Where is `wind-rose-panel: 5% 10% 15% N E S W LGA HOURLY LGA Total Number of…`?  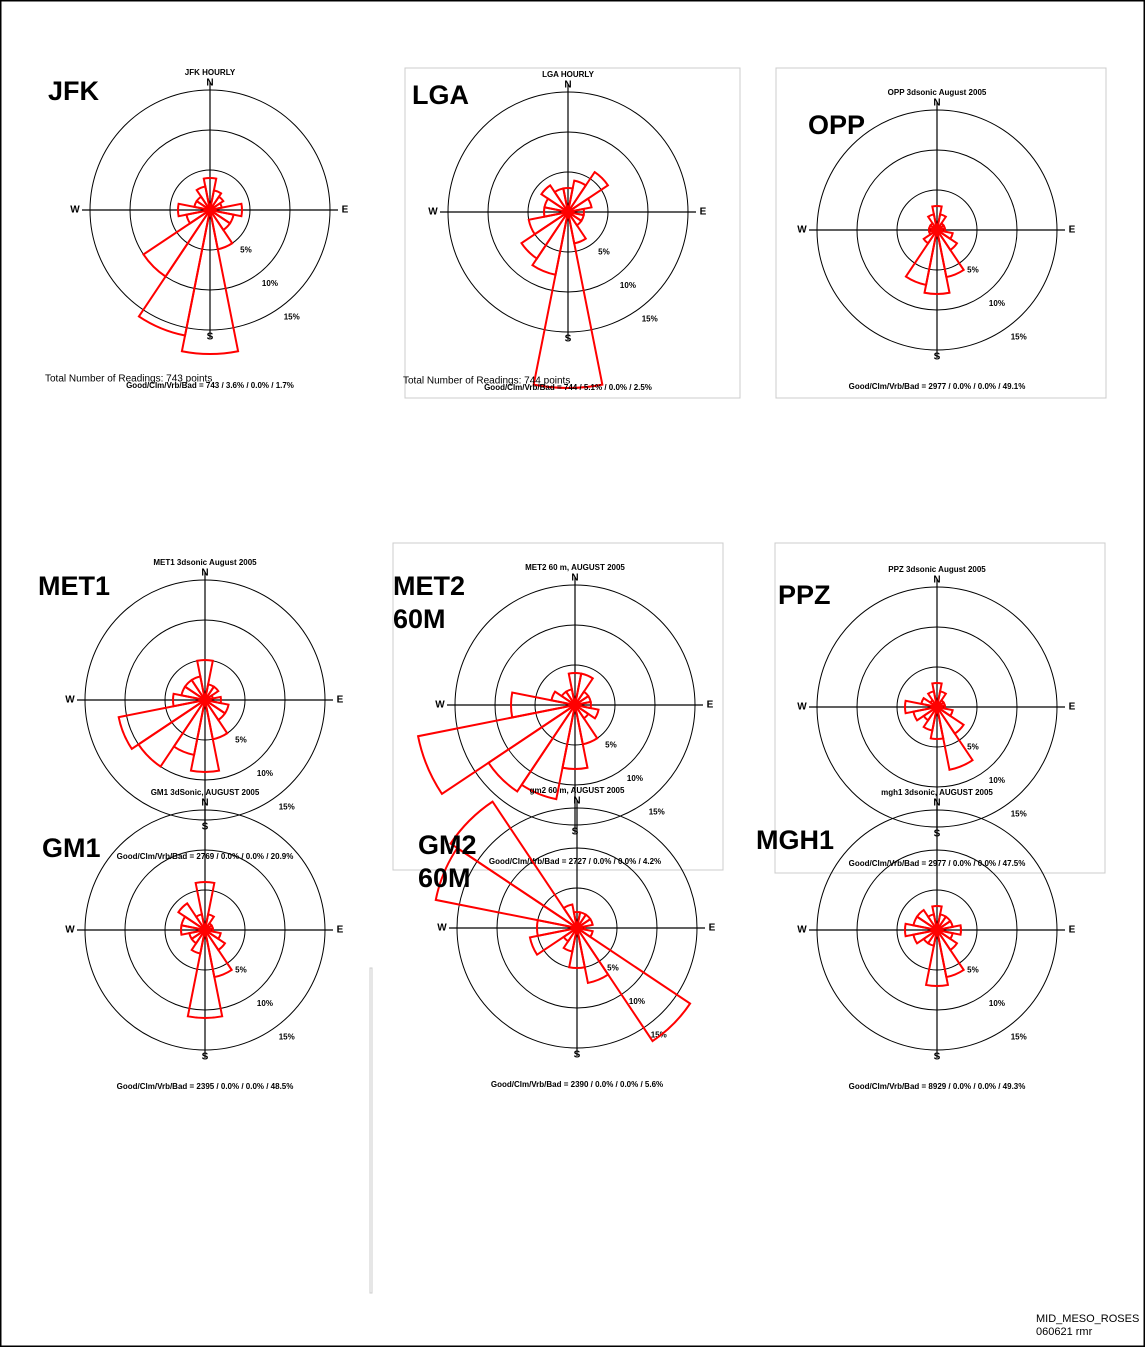
wind-rose-panel: 5% 10% 15% N E S W LGA HOURLY LGA Total Number of… is located at coordinates (572, 233).